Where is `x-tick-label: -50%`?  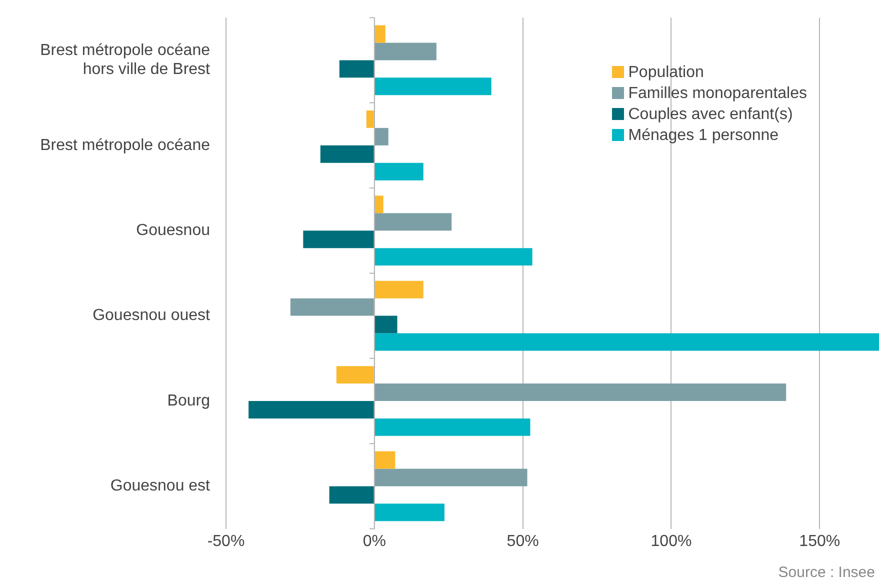 x-tick-label: -50% is located at coordinates (226, 541).